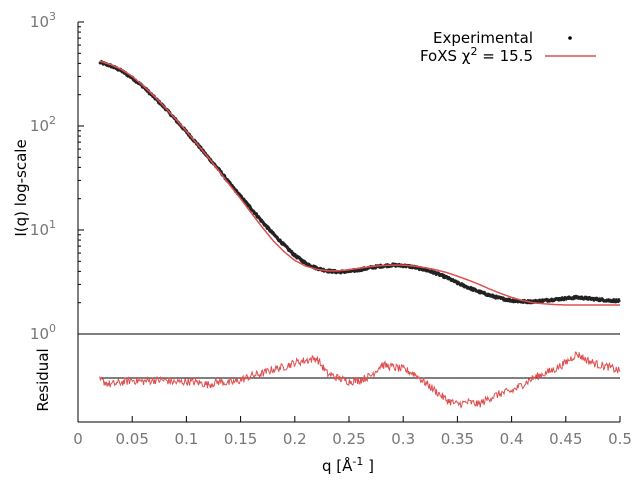 The height and width of the screenshot is (480, 640). Describe the element at coordinates (565, 439) in the screenshot. I see `x-tick-label: 0.45` at that location.